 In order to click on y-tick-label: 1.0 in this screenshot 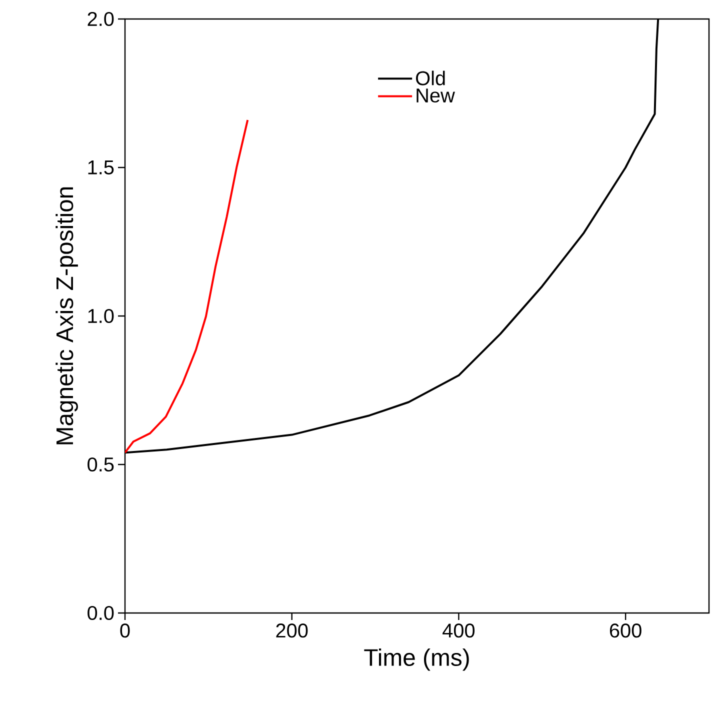, I will do `click(101, 316)`.